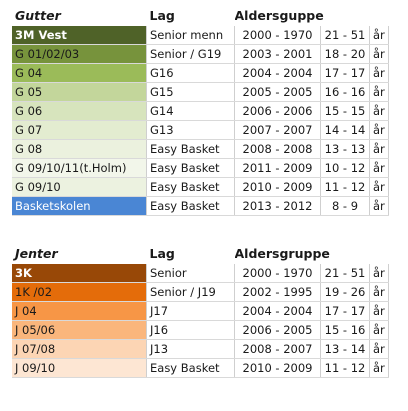 The width and height of the screenshot is (408, 411). I want to click on team-category-cell: J13, so click(190, 349).